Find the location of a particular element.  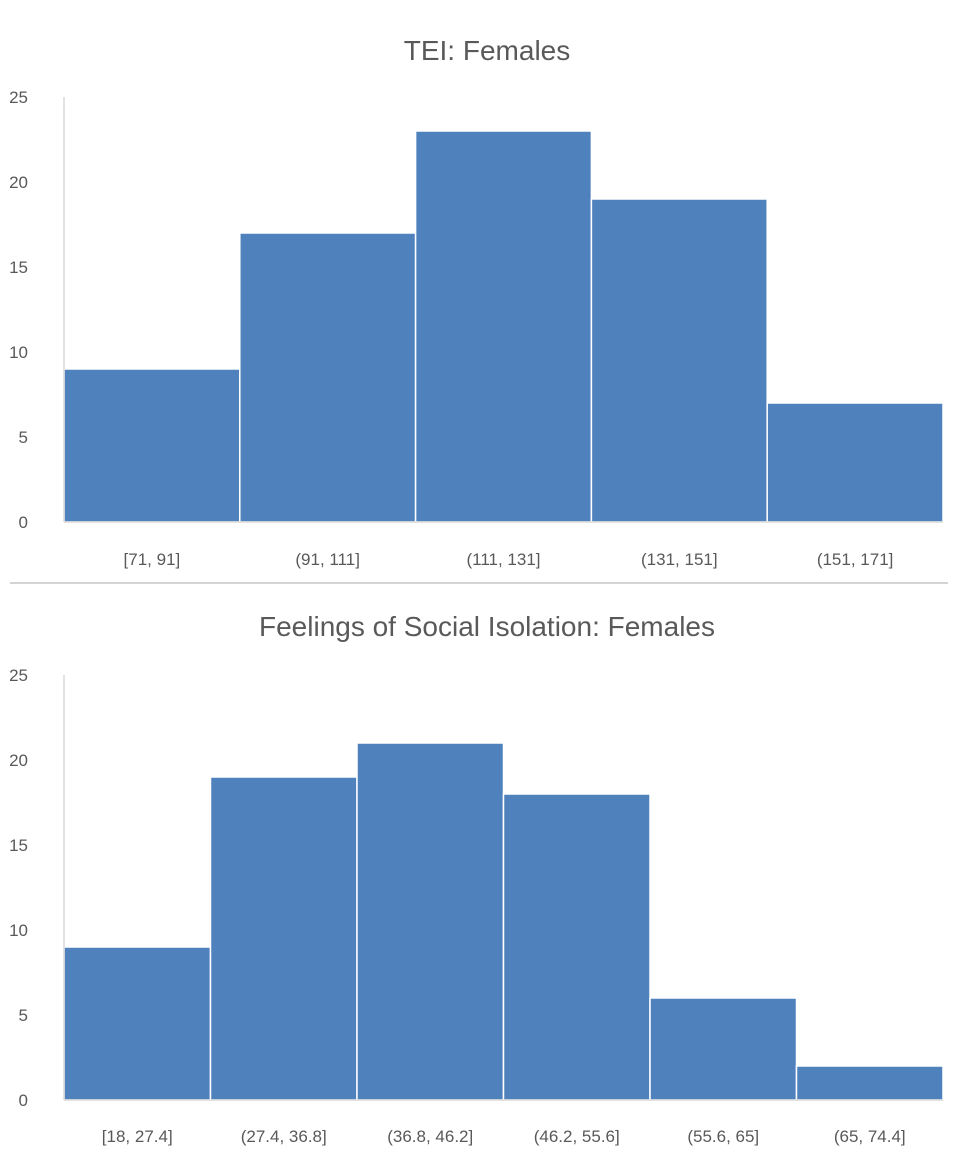

x-tick-label: (111, 131] is located at coordinates (503, 559).